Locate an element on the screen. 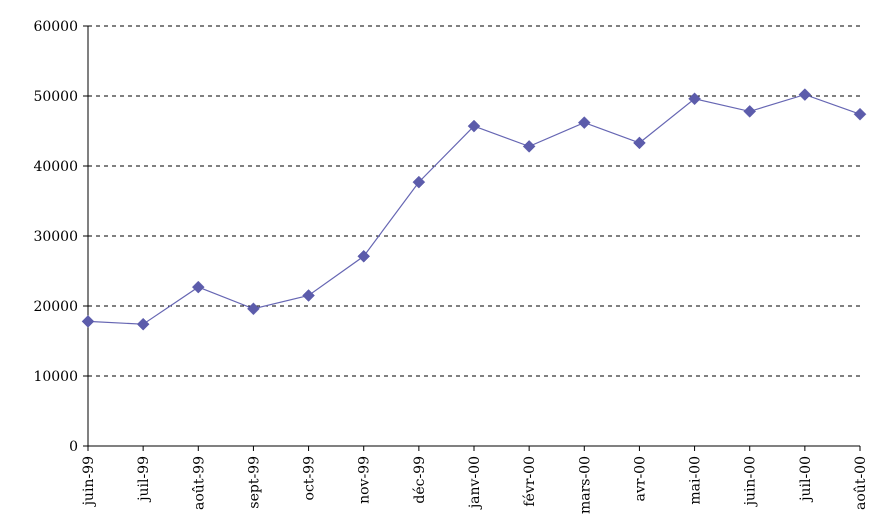  y-tick-labels: 0 10000 20000 30000 40000 50000 60000 is located at coordinates (55, 237).